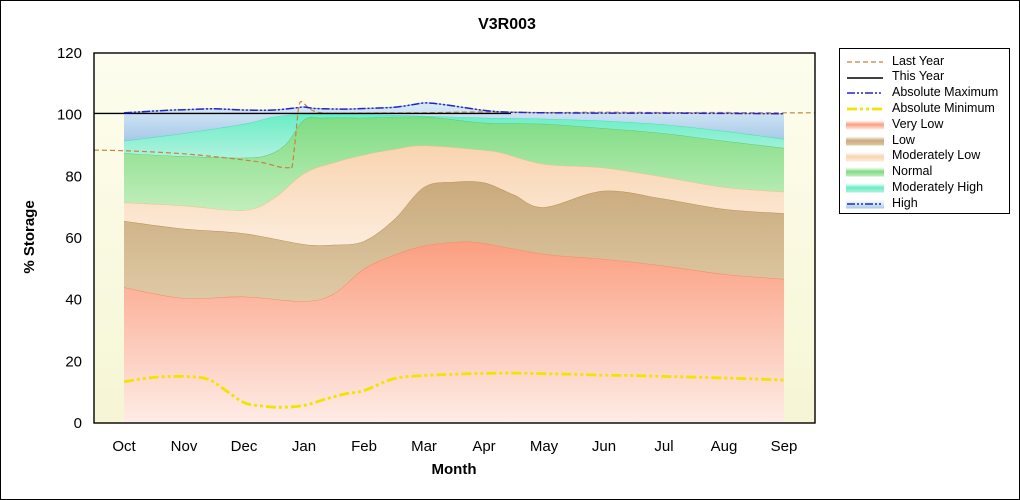 This screenshot has height=500, width=1020. What do you see at coordinates (454, 469) in the screenshot?
I see `x-axis-label: Month` at bounding box center [454, 469].